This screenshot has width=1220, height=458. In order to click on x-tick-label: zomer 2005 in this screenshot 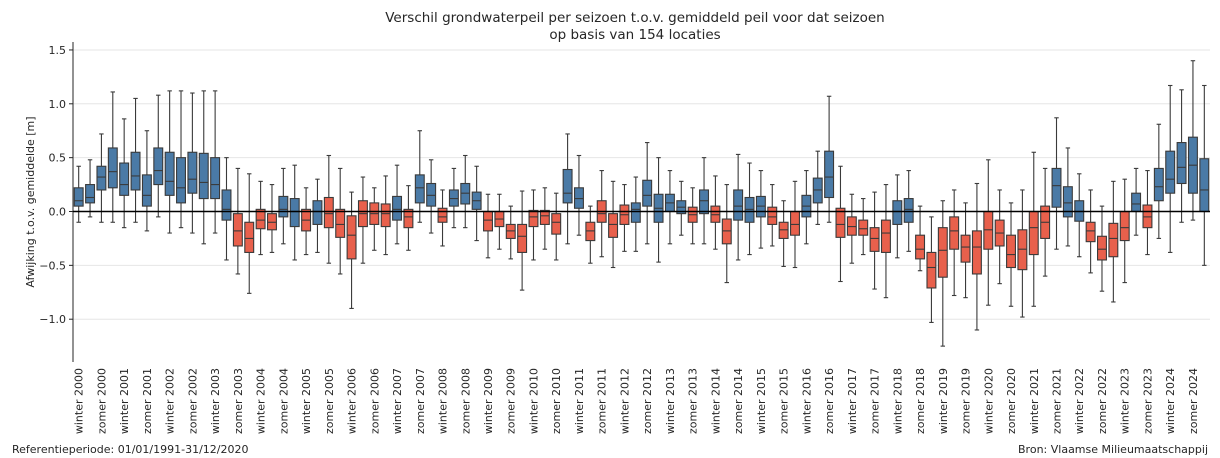, I will do `click(329, 401)`.